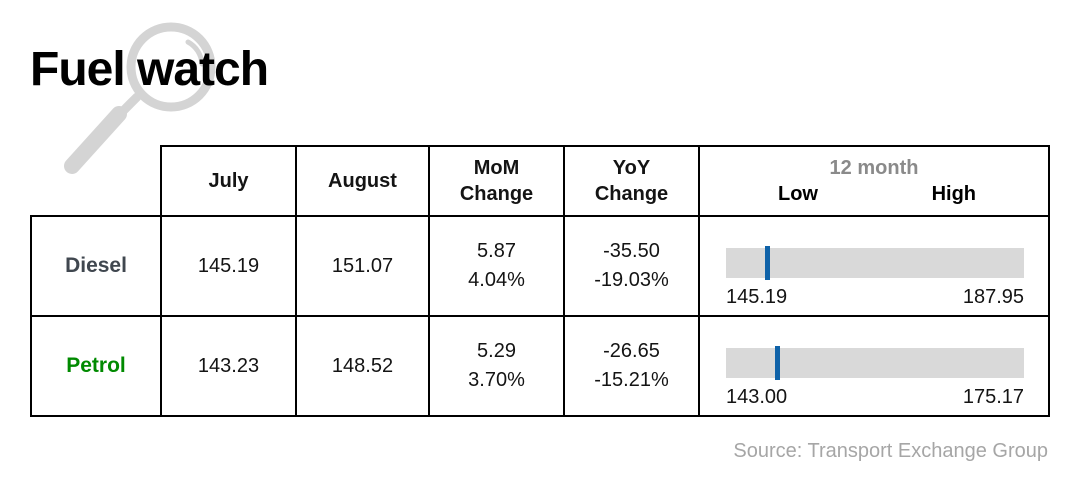 Image resolution: width=1080 pixels, height=500 pixels. I want to click on diesel-12m-low: 145.19, so click(757, 297).